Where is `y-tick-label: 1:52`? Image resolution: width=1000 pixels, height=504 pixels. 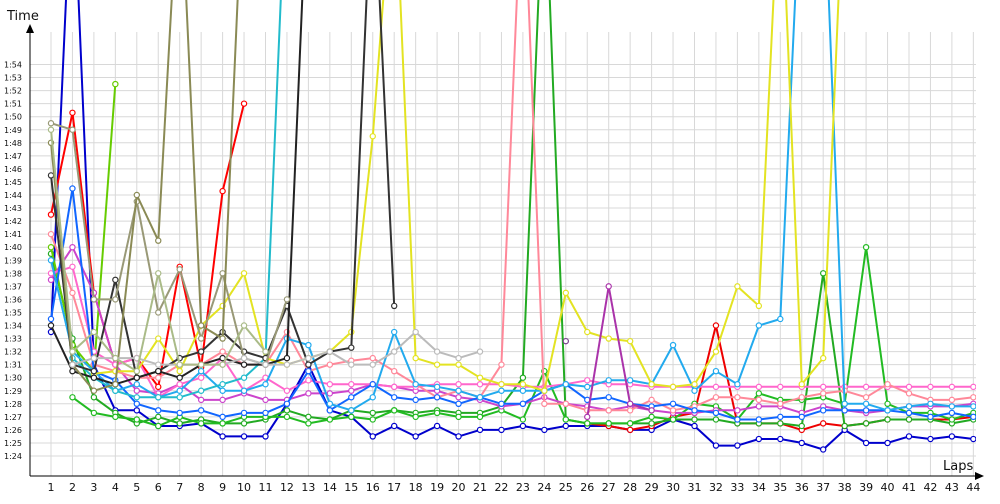
y-tick-label: 1:52 is located at coordinates (13, 91).